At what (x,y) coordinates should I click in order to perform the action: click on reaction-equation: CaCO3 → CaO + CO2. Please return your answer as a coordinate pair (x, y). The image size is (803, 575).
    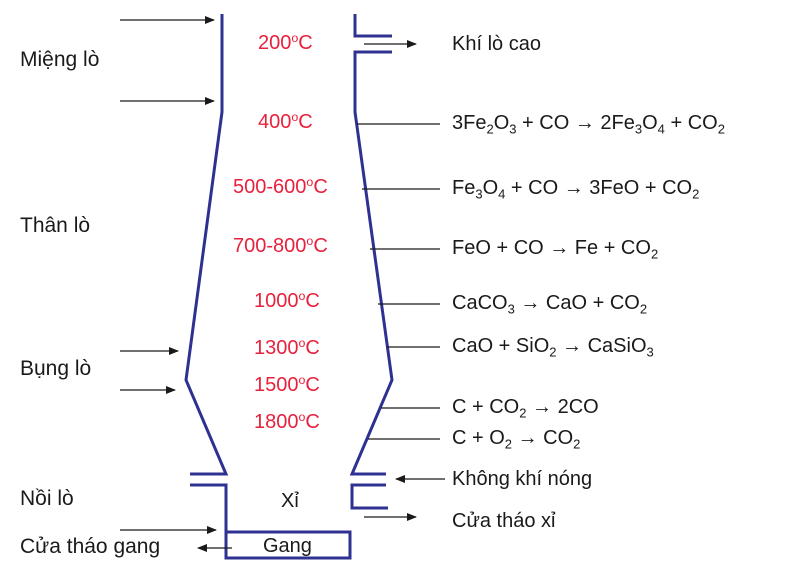
    Looking at the image, I should click on (550, 304).